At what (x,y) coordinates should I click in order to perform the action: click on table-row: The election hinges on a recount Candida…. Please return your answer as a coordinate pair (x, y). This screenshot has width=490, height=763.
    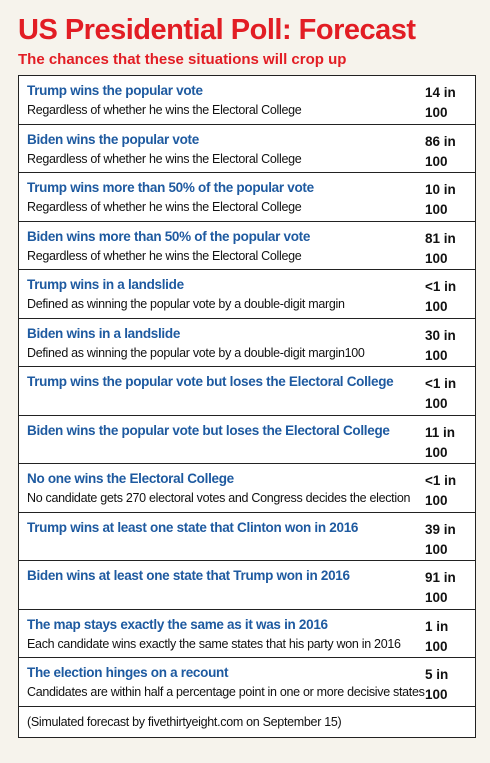
    Looking at the image, I should click on (247, 682).